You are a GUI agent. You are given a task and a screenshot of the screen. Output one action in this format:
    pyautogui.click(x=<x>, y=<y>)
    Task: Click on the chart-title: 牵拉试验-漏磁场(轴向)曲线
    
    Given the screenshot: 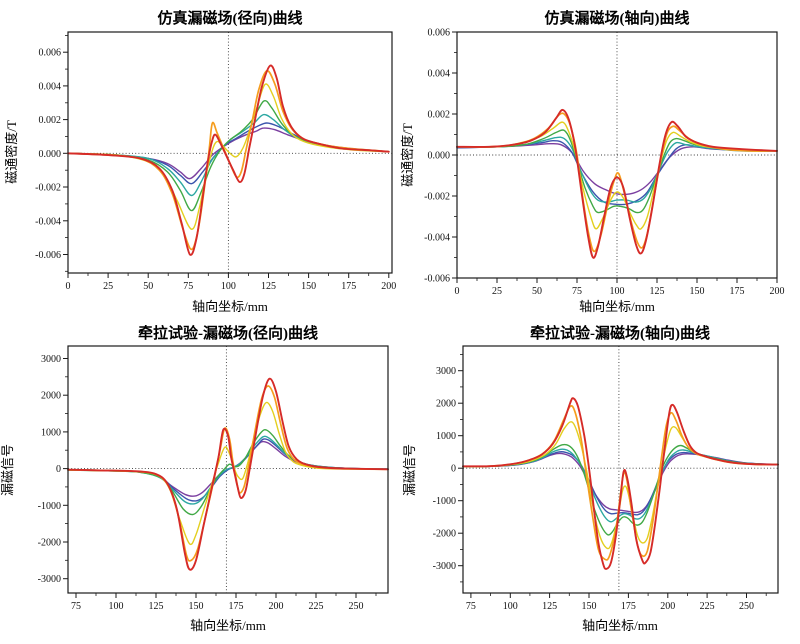 What is the action you would take?
    pyautogui.click(x=620, y=333)
    